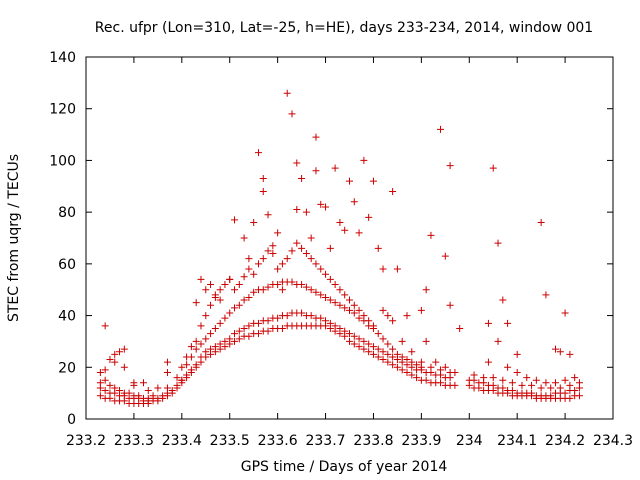 Image resolution: width=640 pixels, height=480 pixels. I want to click on x-tick-label: 234.2, so click(565, 441).